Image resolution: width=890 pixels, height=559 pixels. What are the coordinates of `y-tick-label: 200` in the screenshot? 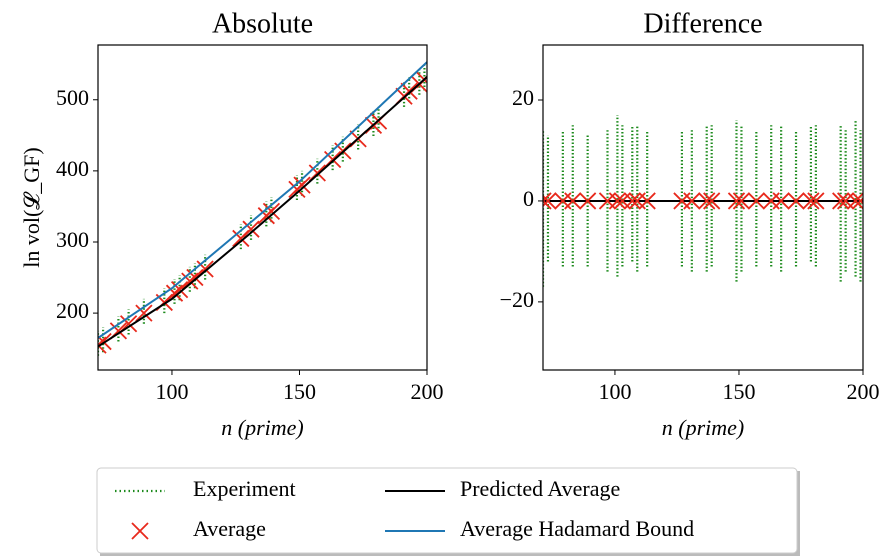 It's located at (72, 310).